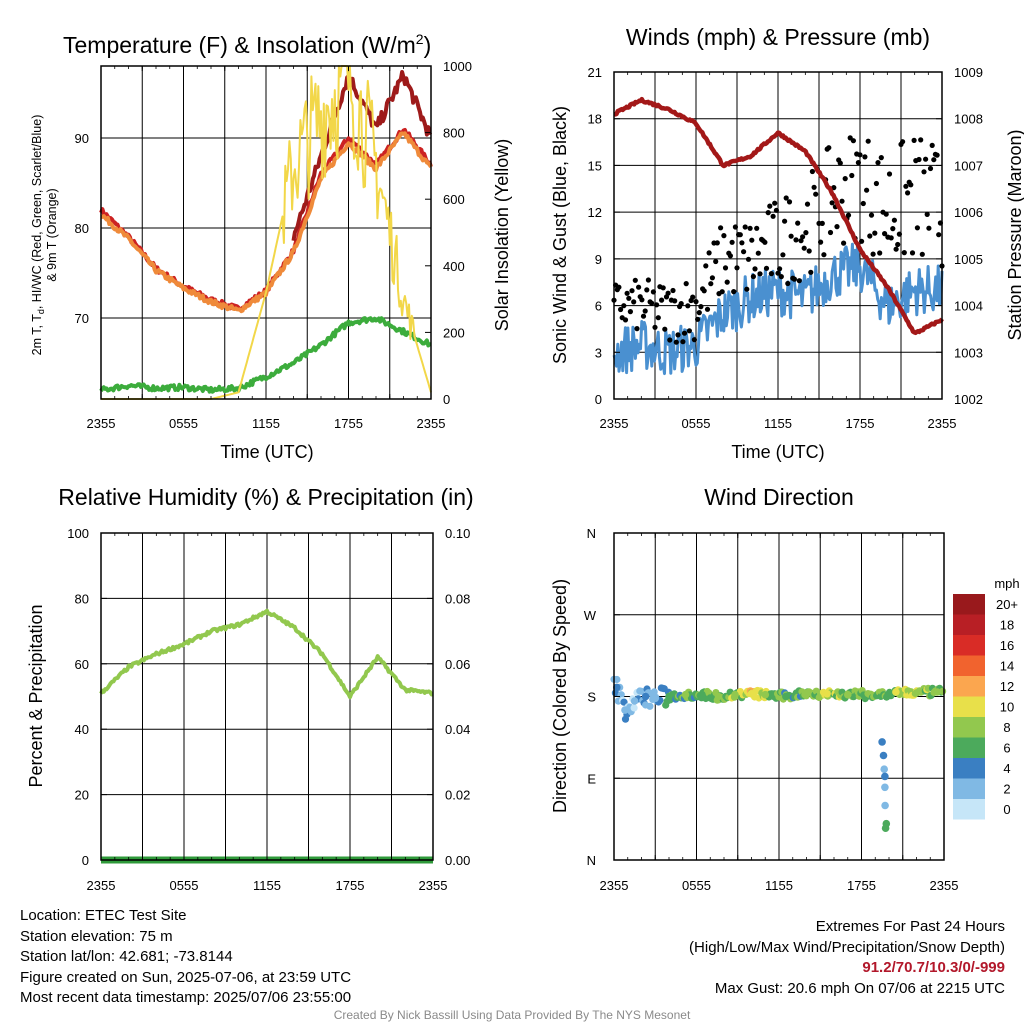 The image size is (1024, 1024). What do you see at coordinates (968, 165) in the screenshot?
I see `y-tick-label-1007: 1007` at bounding box center [968, 165].